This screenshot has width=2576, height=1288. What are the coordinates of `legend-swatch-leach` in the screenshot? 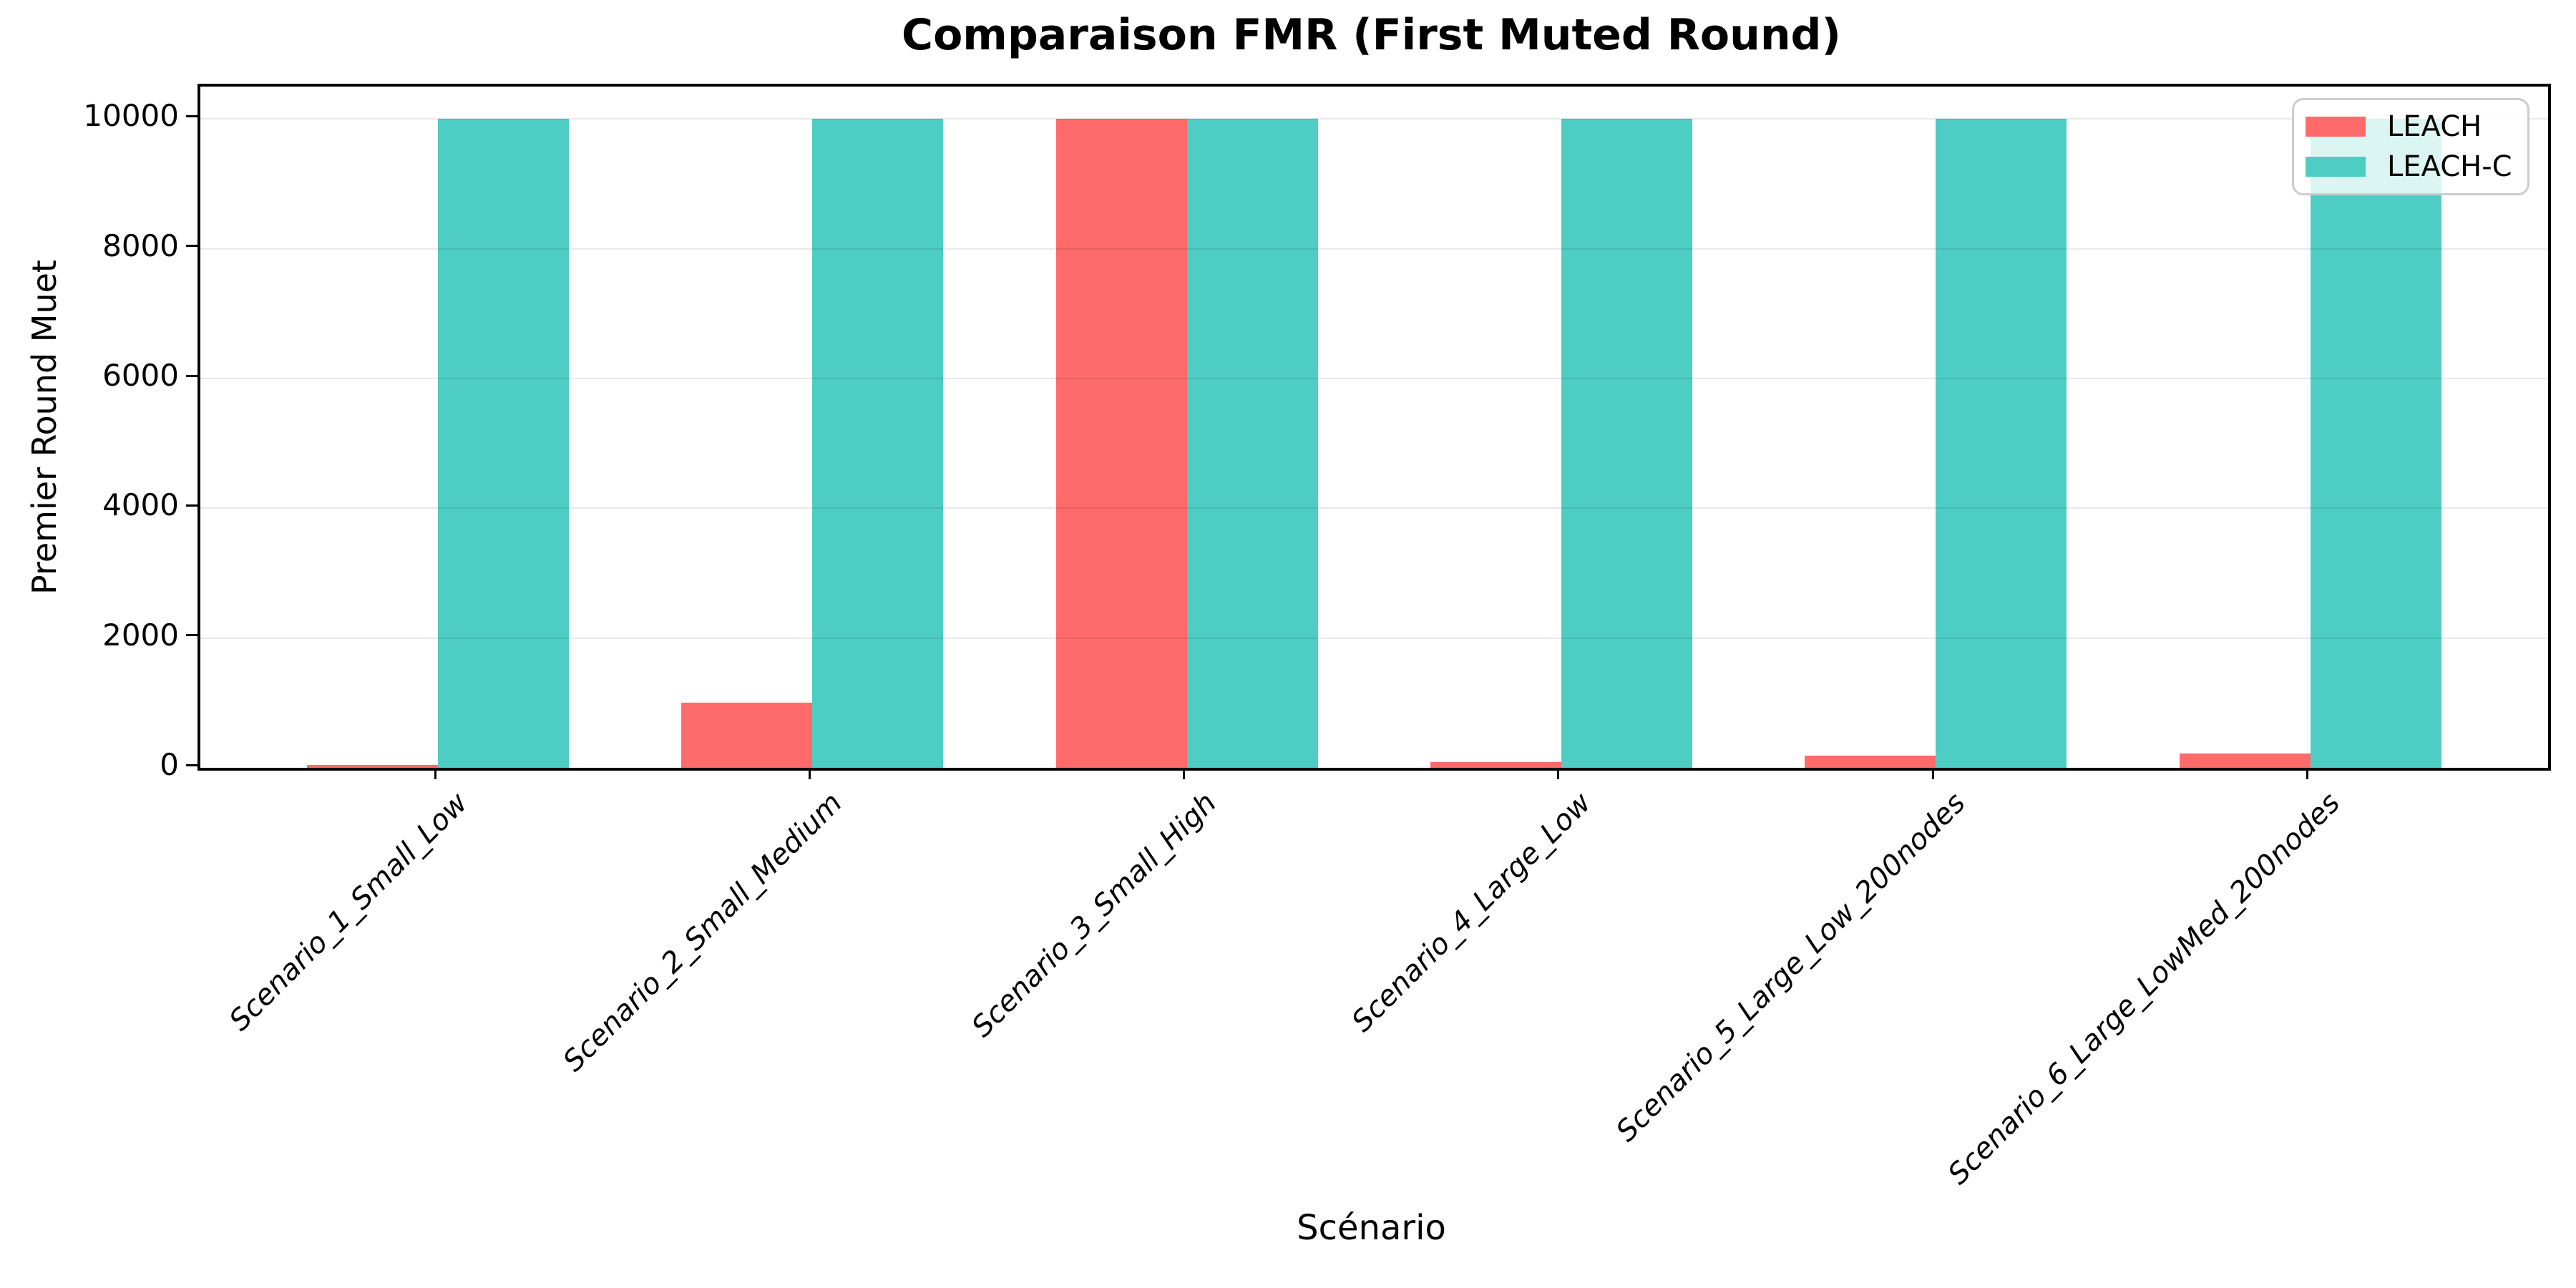 It's located at (2336, 126).